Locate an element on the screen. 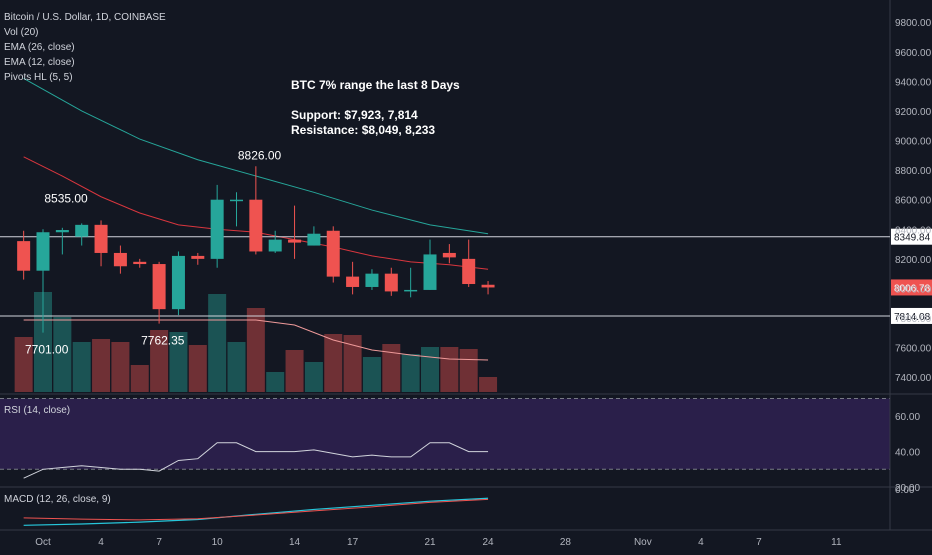  time-tick-label: Oct is located at coordinates (43, 542).